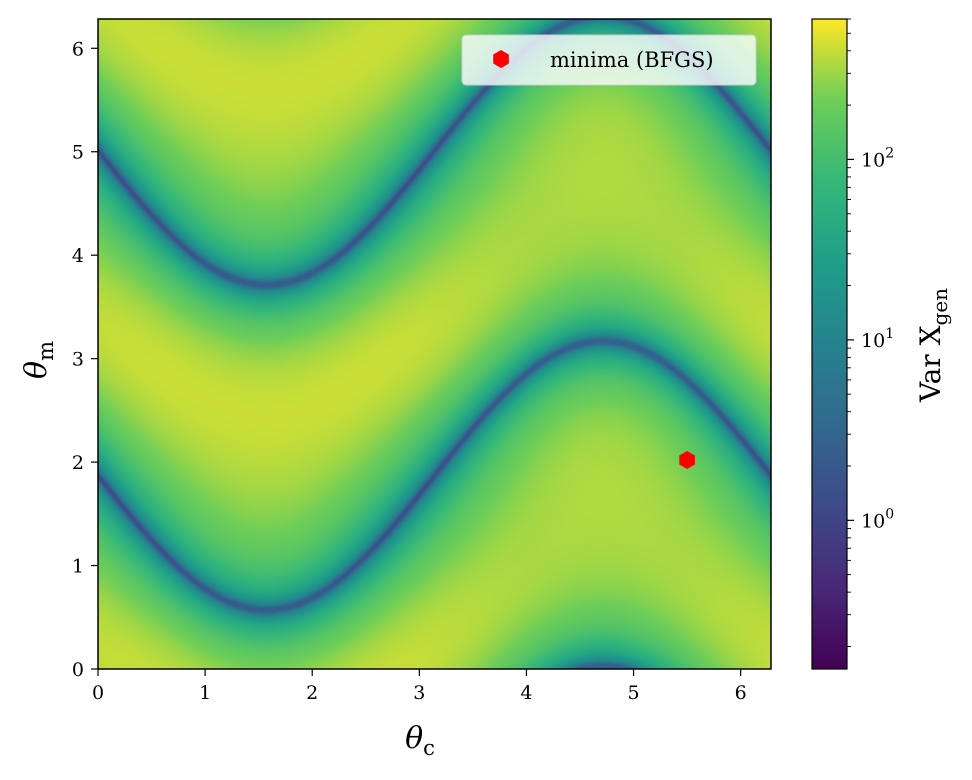  I want to click on colorbar-tick-label: 10², so click(877, 158).